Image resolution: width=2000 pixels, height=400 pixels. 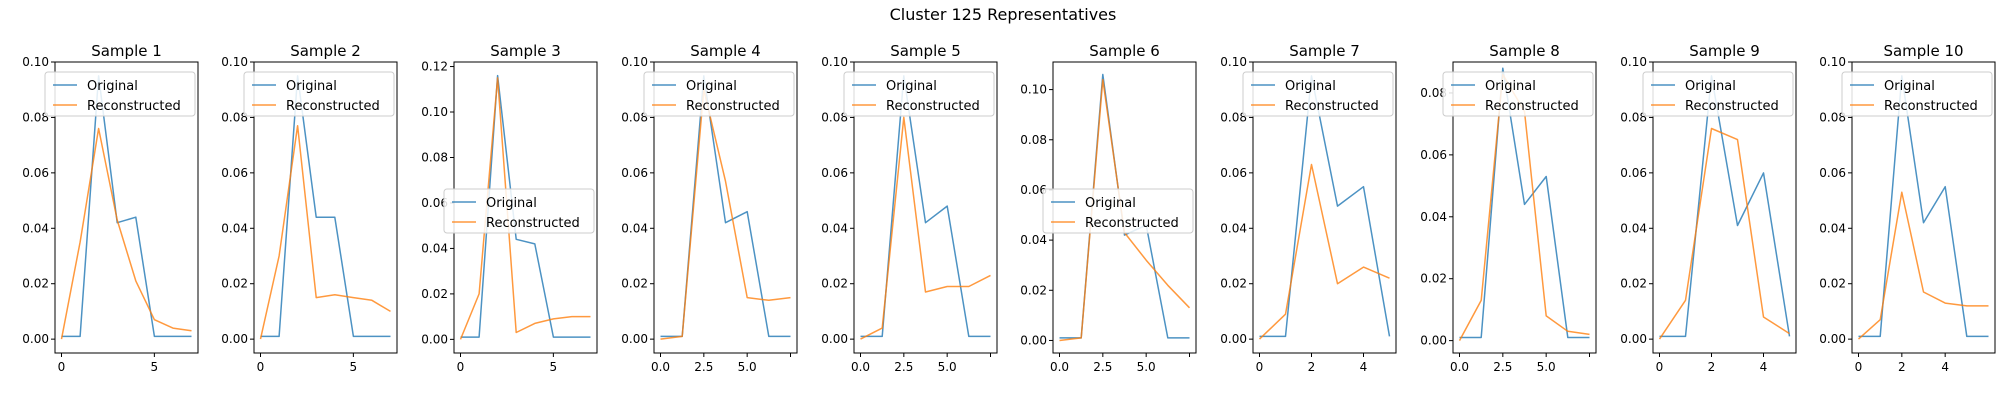 I want to click on subplot-title: Sample 2, so click(x=325, y=51).